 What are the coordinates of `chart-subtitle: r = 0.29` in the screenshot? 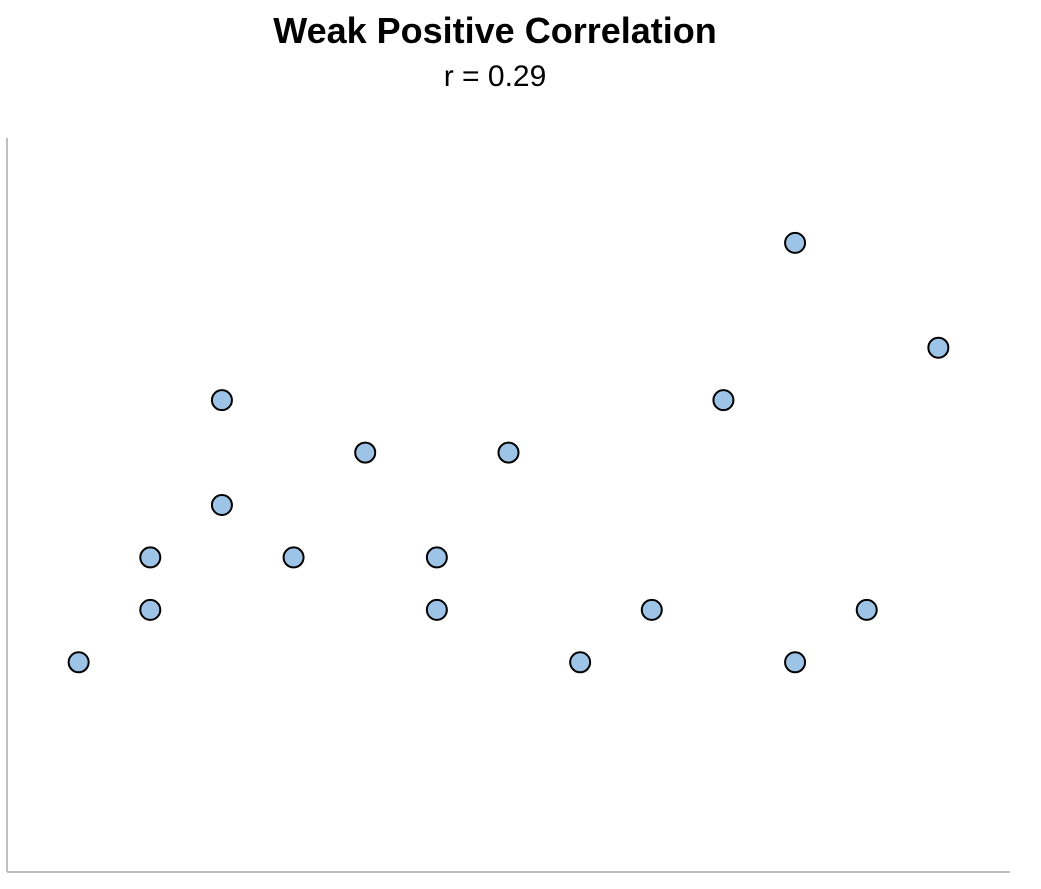 It's located at (495, 76).